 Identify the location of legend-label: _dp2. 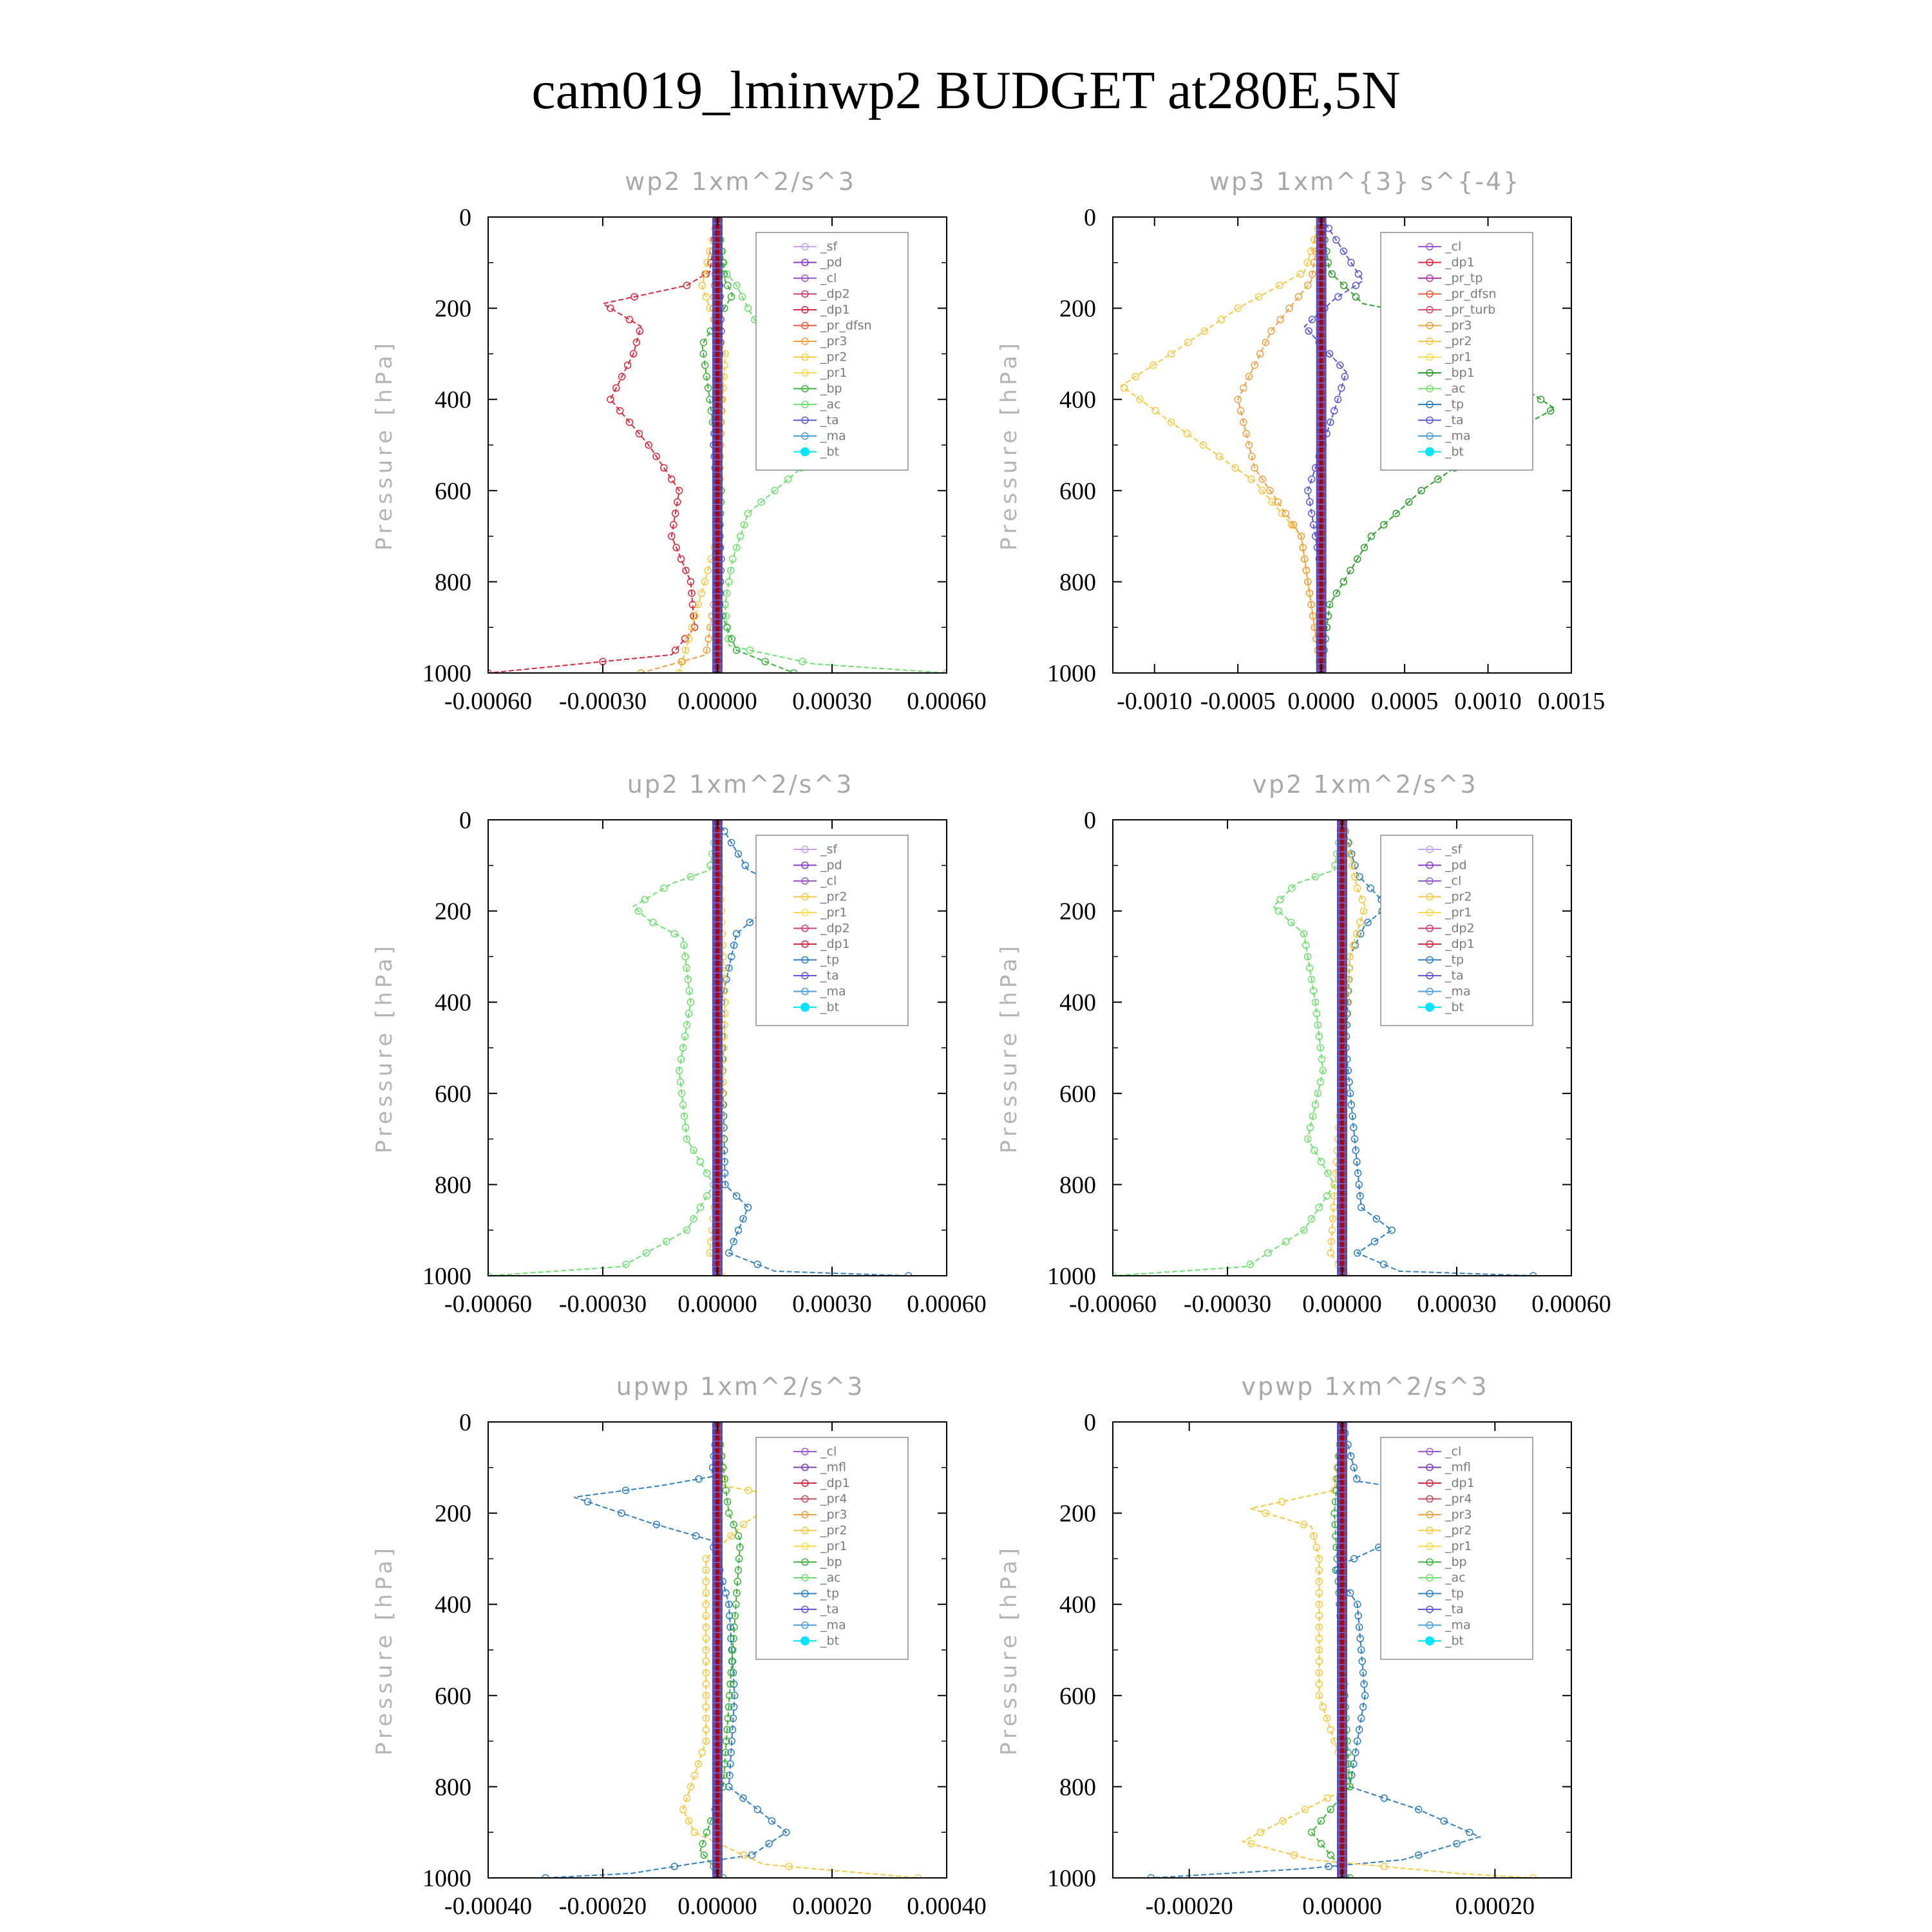
(835, 294).